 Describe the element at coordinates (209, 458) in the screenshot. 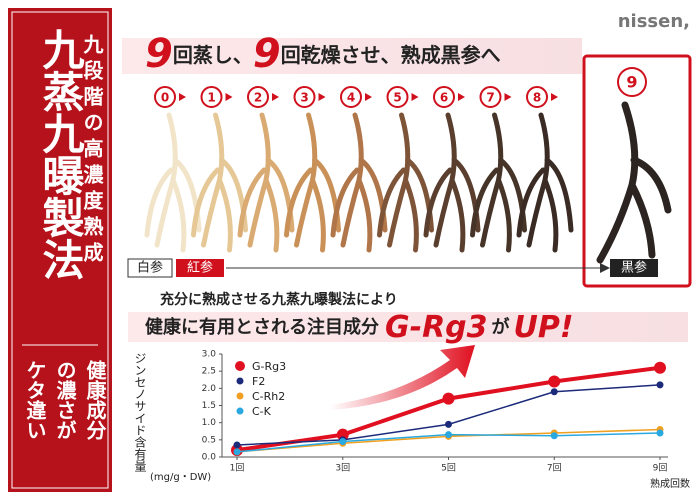

I see `y-tick-label: 0.0` at that location.